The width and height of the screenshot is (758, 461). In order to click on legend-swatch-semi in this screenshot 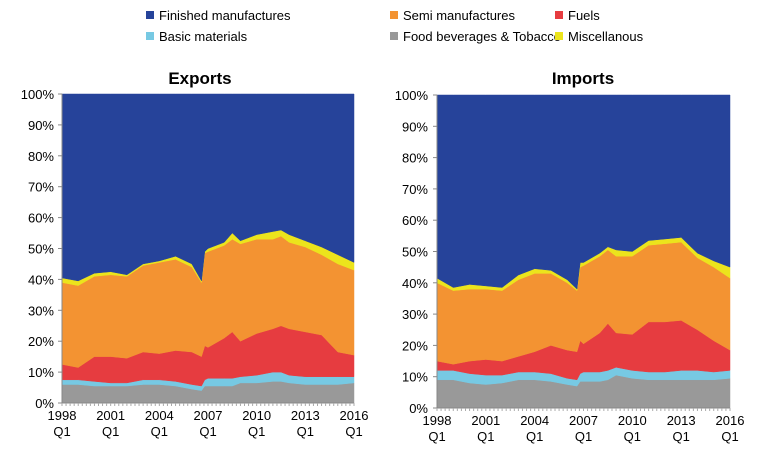, I will do `click(394, 15)`.